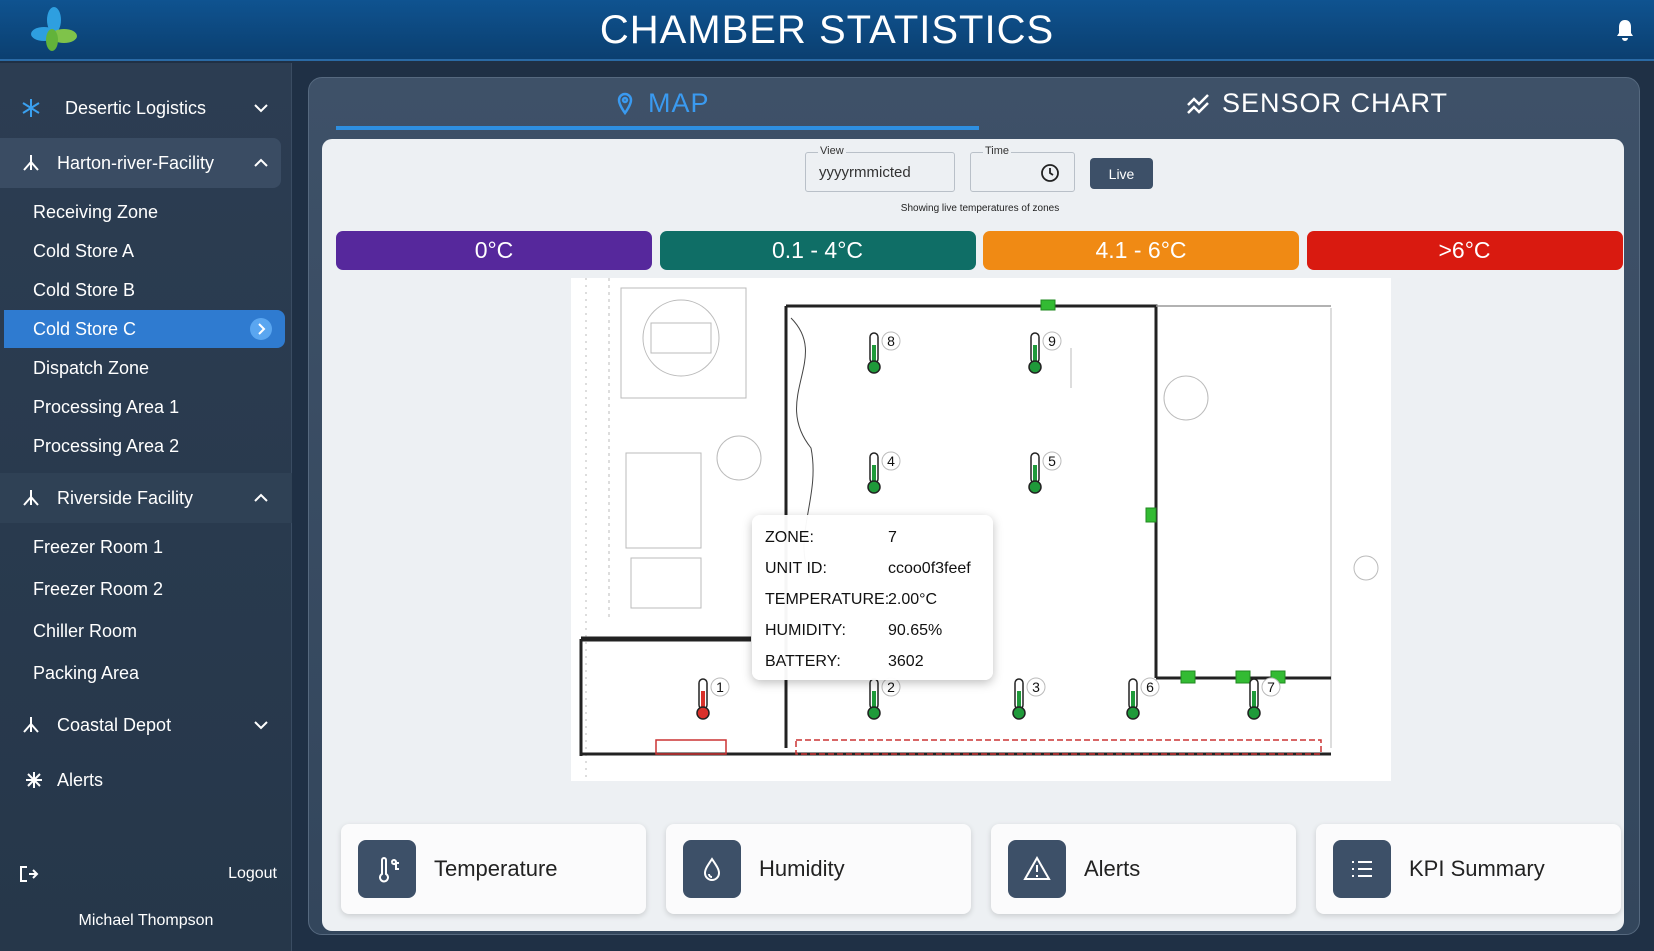 The width and height of the screenshot is (1654, 951). Describe the element at coordinates (80, 779) in the screenshot. I see `alerts-label: Alerts` at that location.